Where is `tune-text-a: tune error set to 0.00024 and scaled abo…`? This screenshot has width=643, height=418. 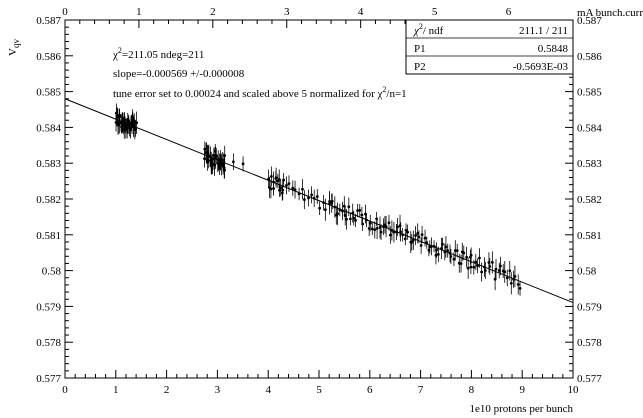
tune-text-a: tune error set to 0.00024 and scaled abo… is located at coordinates (245, 94).